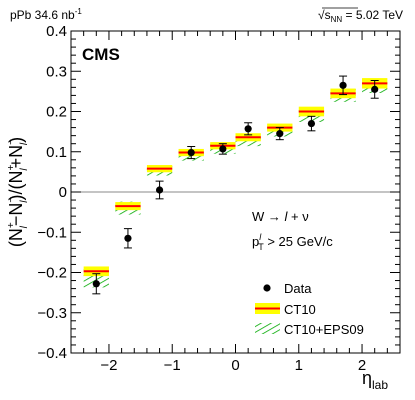 This screenshot has width=415, height=400. I want to click on process-label: W → l + ν, so click(280, 216).